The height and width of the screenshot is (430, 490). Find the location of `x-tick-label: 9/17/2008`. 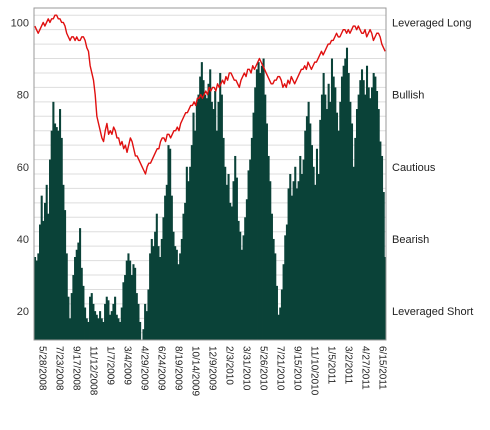

x-tick-label: 9/17/2008 is located at coordinates (75, 368).